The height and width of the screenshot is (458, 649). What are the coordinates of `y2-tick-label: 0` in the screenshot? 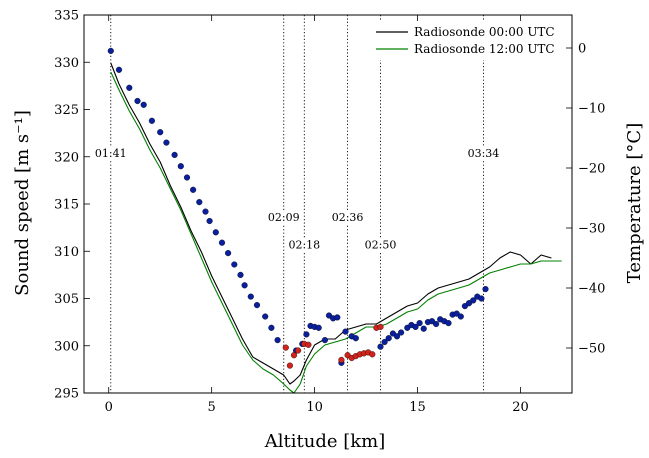 It's located at (582, 49).